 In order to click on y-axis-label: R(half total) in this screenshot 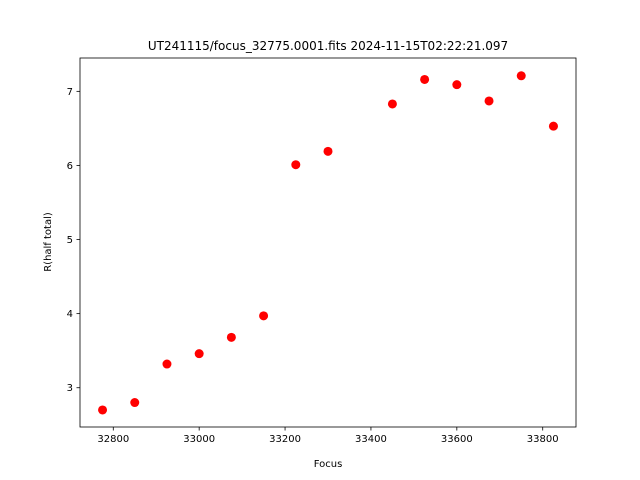, I will do `click(48, 242)`.